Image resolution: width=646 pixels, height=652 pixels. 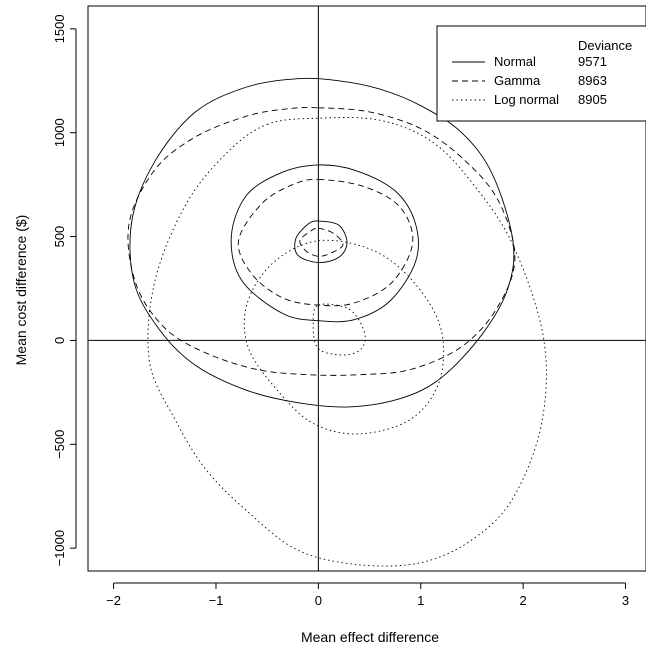 What do you see at coordinates (59, 444) in the screenshot?
I see `y-tick-label: −500` at bounding box center [59, 444].